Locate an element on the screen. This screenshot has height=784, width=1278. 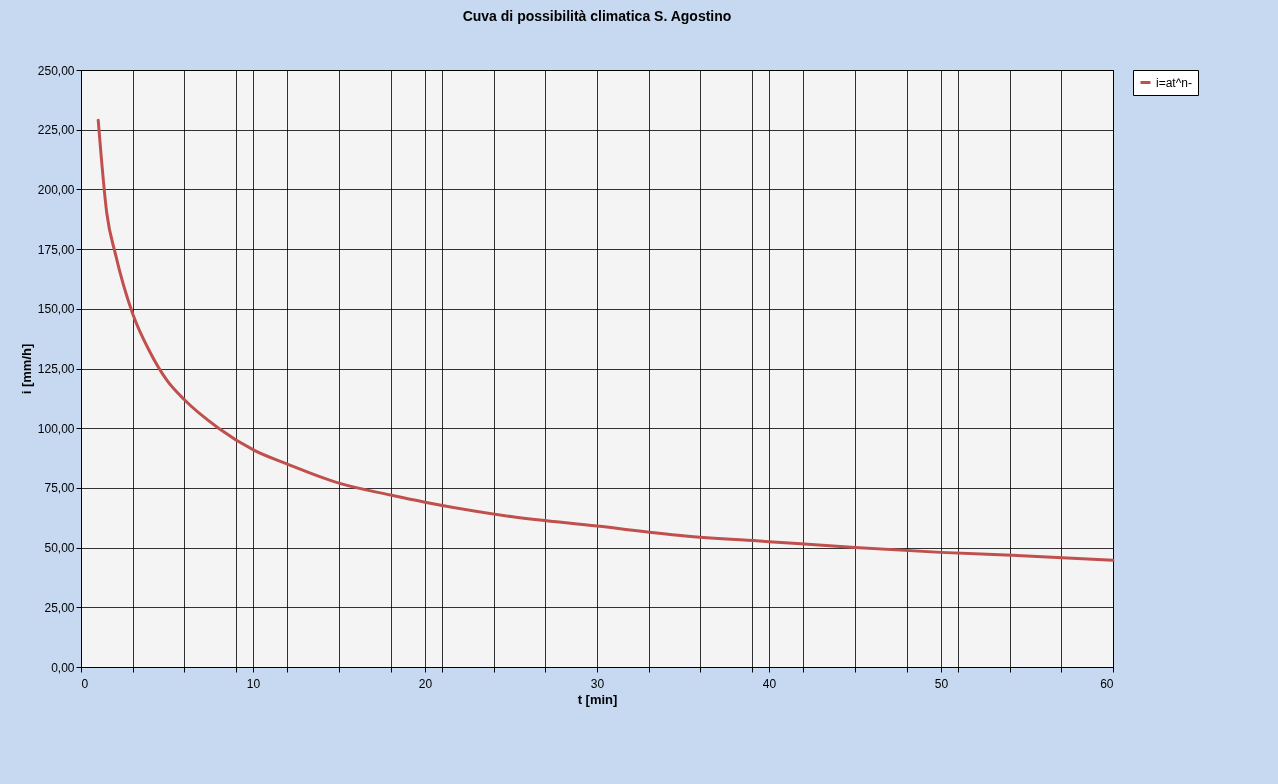
y-tick-label: 100,00 is located at coordinates (56, 428).